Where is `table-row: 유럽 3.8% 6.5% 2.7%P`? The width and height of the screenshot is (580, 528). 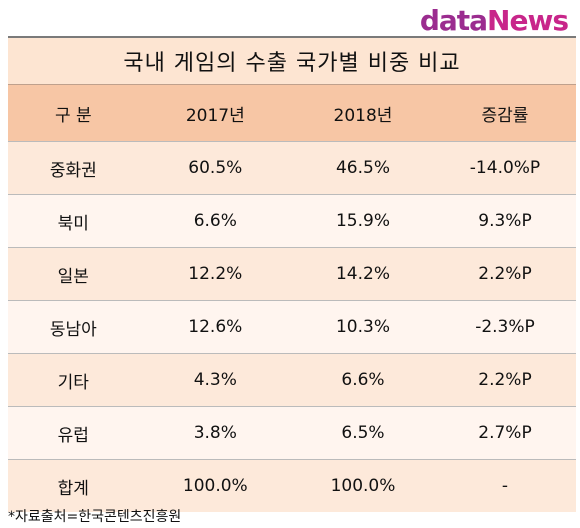
table-row: 유럽 3.8% 6.5% 2.7%P is located at coordinates (292, 433).